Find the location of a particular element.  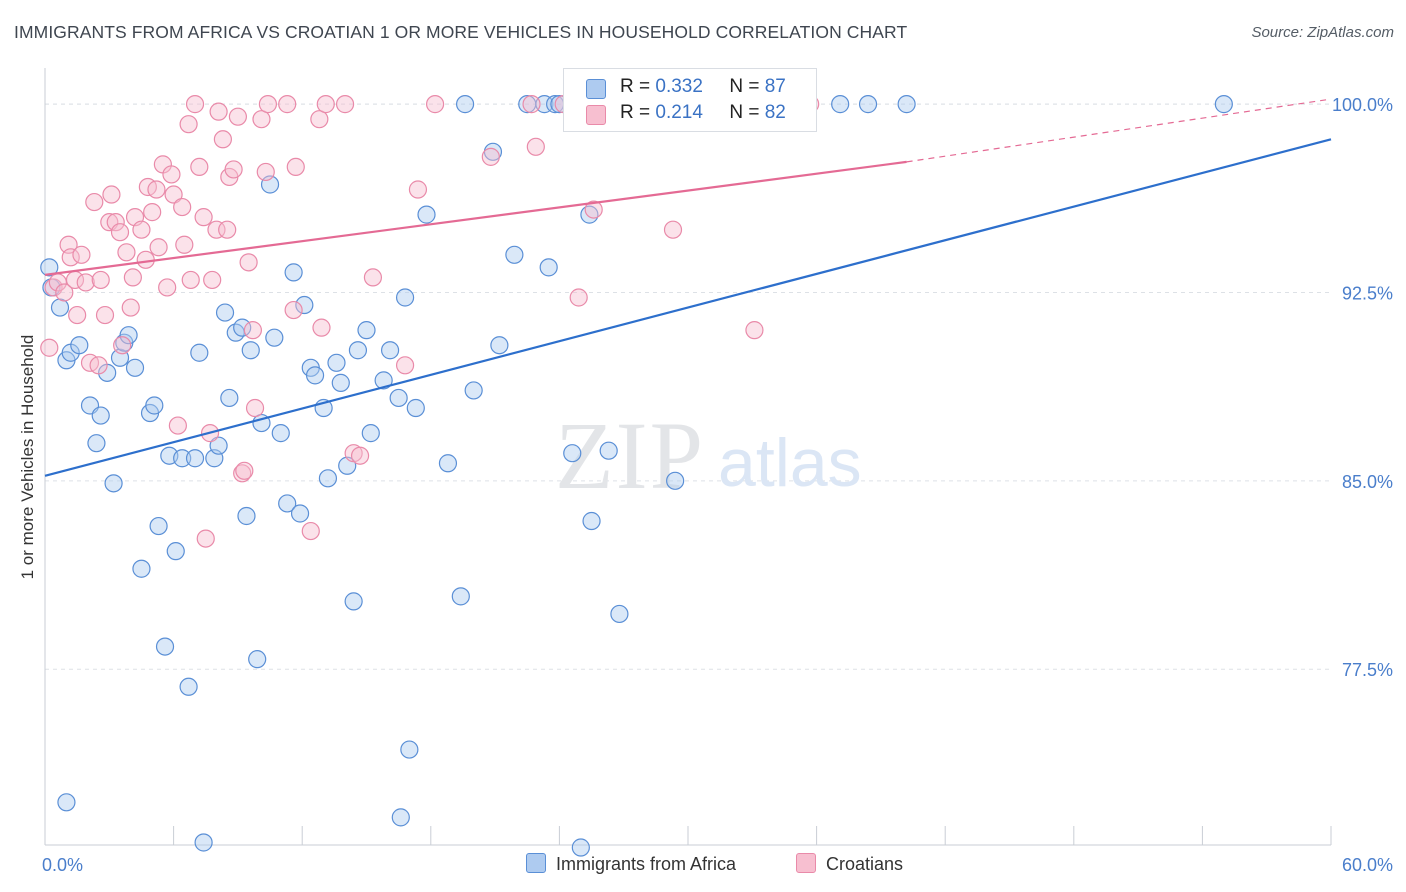

croatians-trend-extension is located at coordinates (1119, 130).